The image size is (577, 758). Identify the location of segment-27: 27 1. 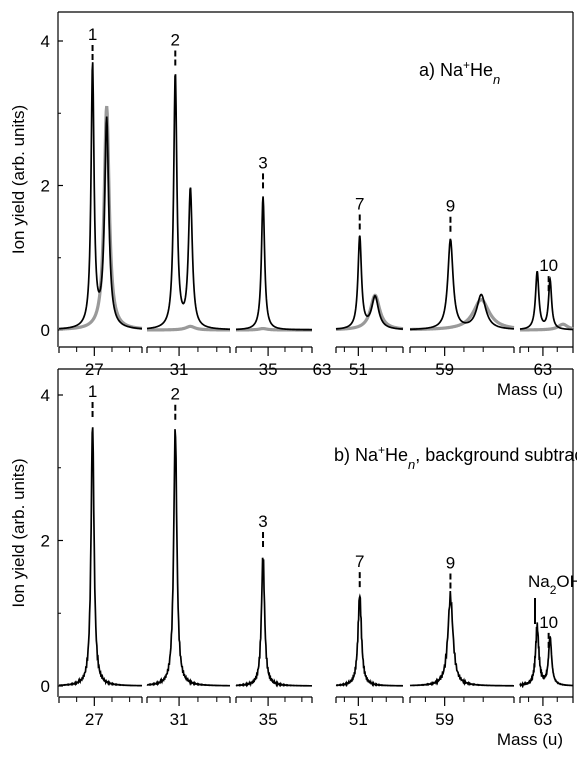
(100, 555).